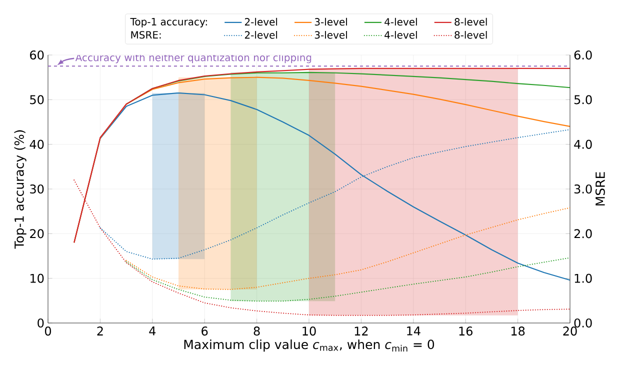  What do you see at coordinates (583, 233) in the screenshot?
I see `y2-tick-label: 2.0` at bounding box center [583, 233].